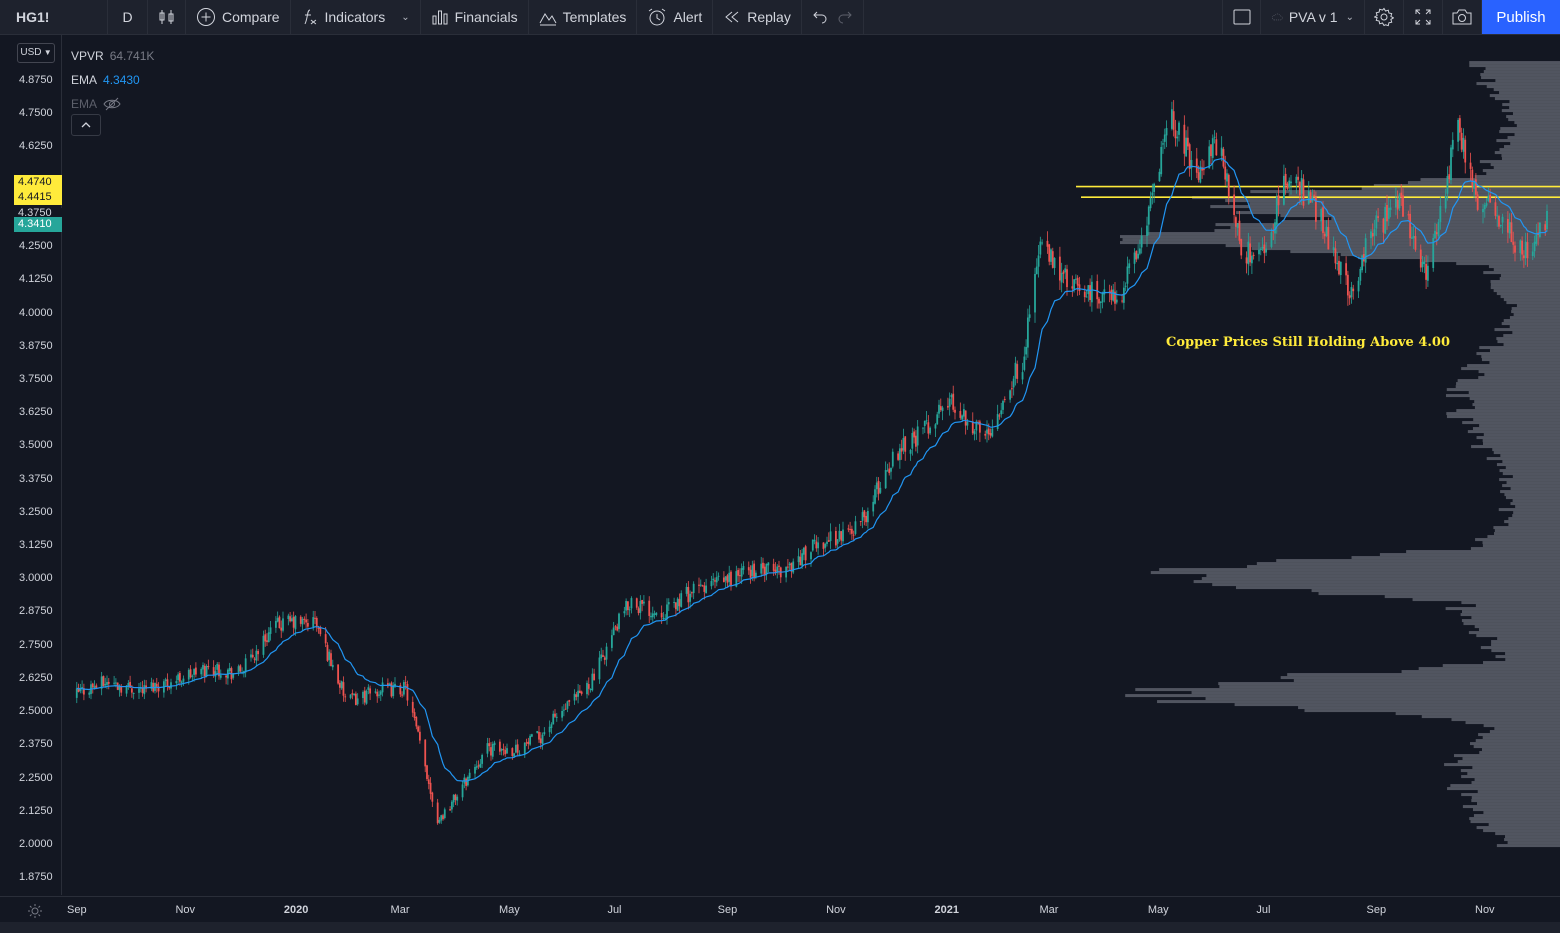  Describe the element at coordinates (1521, 17) in the screenshot. I see `publish-button: Publish` at that location.